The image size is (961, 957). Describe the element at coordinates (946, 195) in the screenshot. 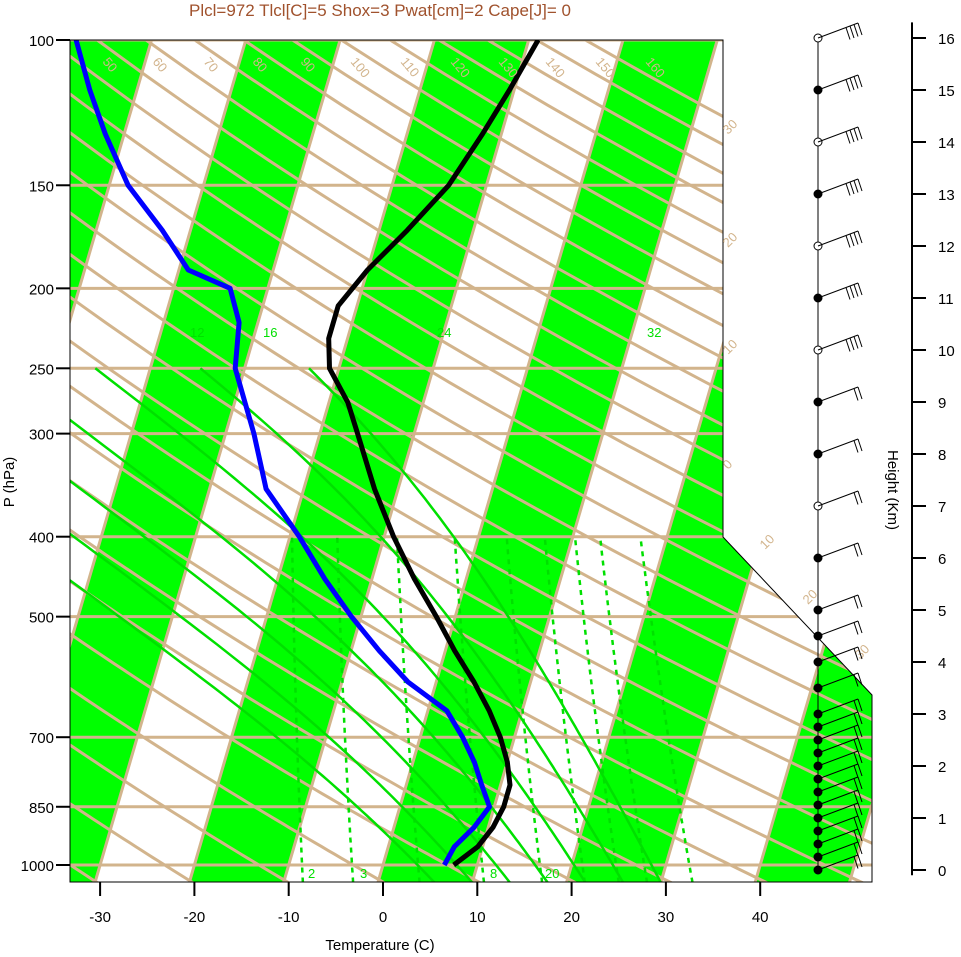

I see `height-tick-label: 13` at that location.